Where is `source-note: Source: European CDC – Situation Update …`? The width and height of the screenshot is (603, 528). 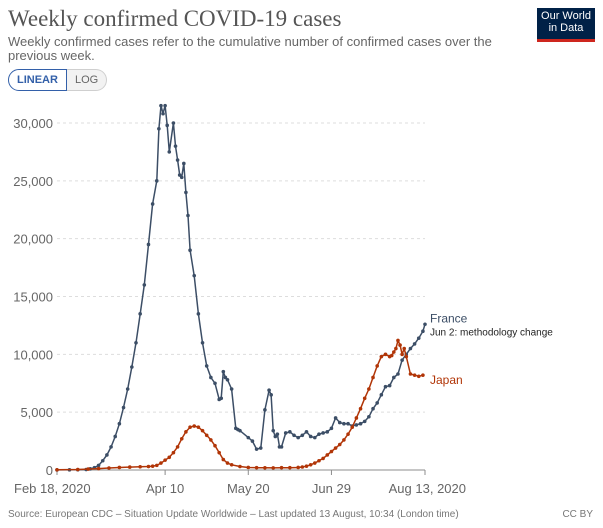
source-note: Source: European CDC – Situation Update … is located at coordinates (233, 514).